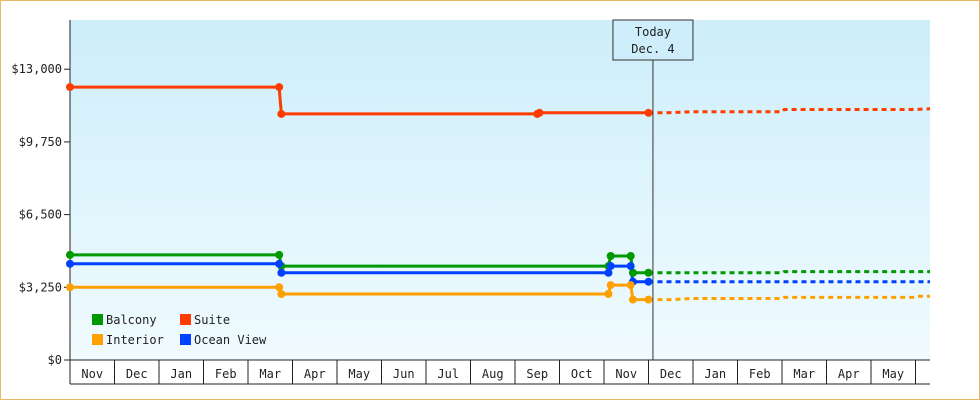  Describe the element at coordinates (97, 339) in the screenshot. I see `legend-swatch-interior` at that location.